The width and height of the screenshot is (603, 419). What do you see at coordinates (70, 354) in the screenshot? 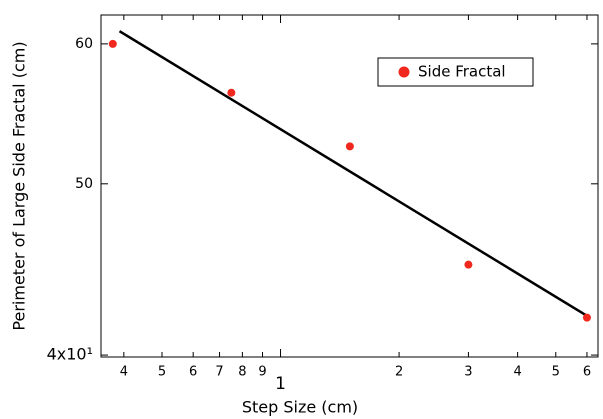
I see `y-tick-label: 4x10¹` at bounding box center [70, 354].